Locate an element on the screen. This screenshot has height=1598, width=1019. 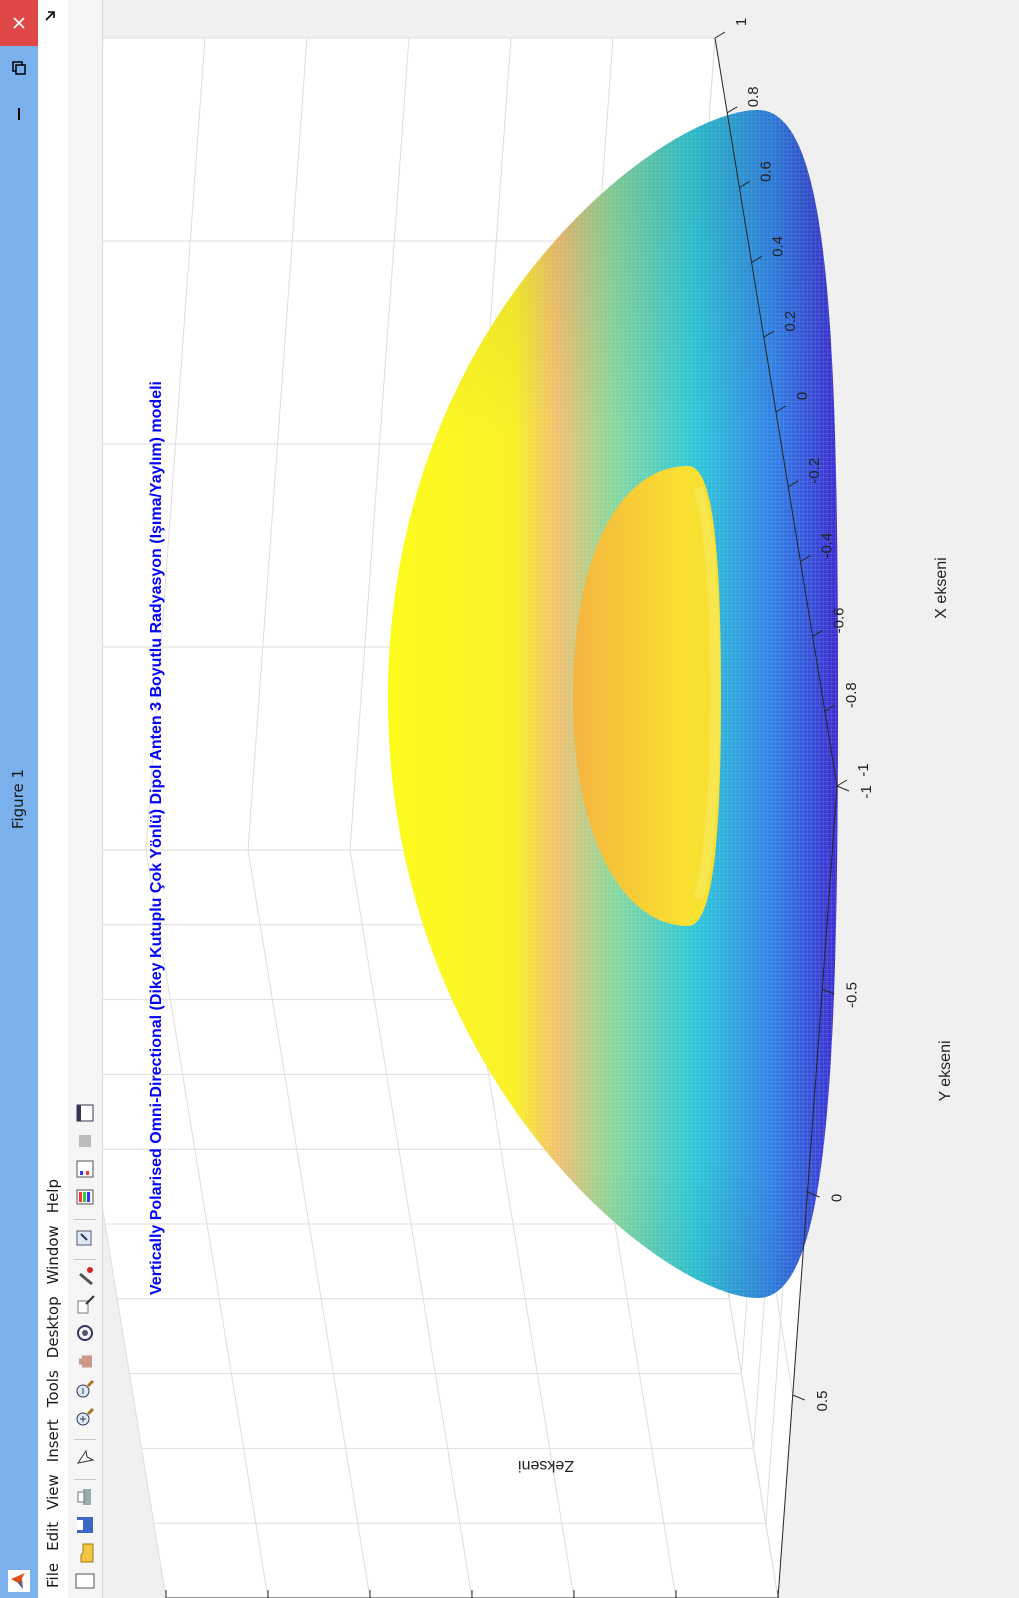
insert-legend-icon is located at coordinates (85, 1169).